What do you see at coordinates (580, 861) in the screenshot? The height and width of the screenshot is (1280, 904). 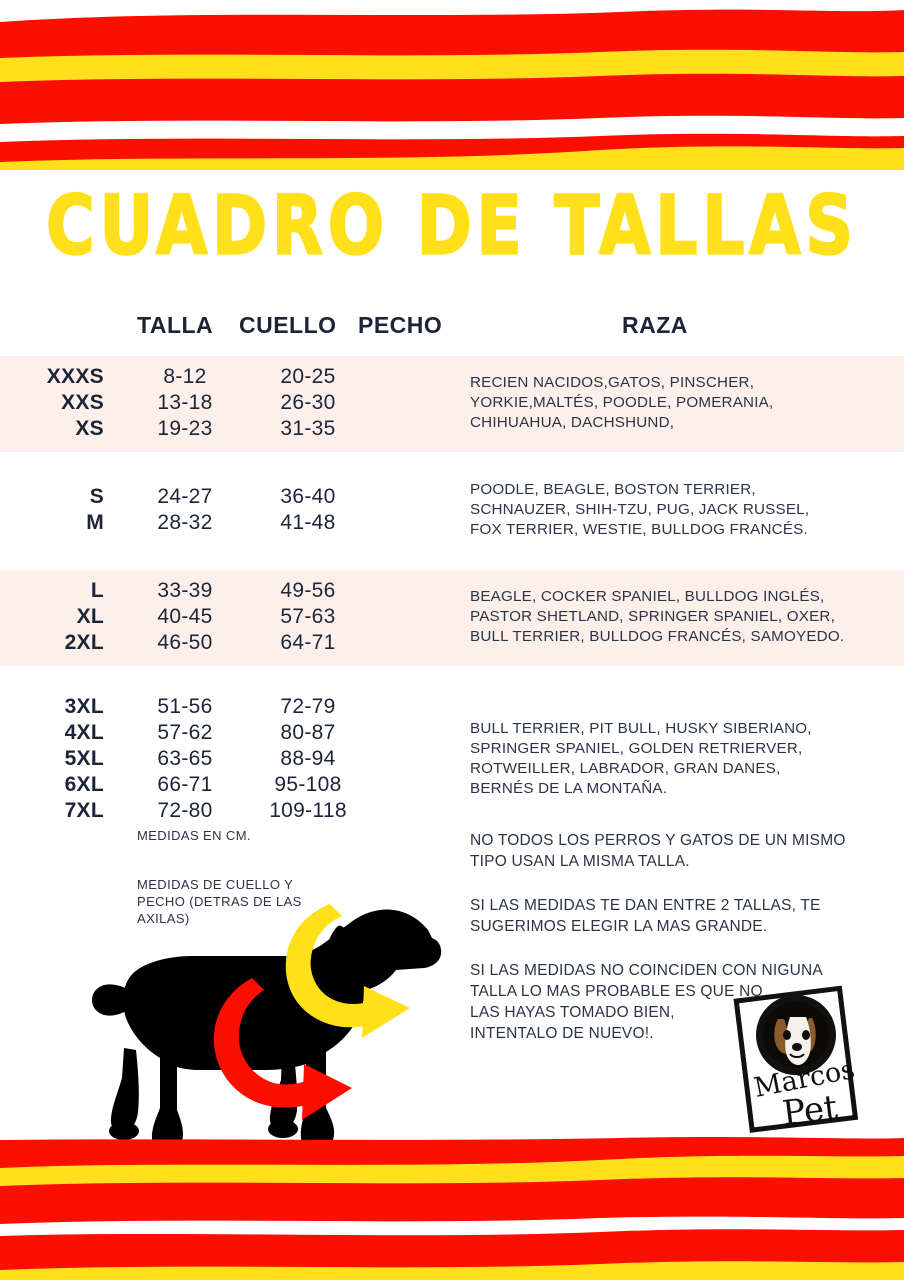 I see `note-line: TIPO USAN LA MISMA TALLA.` at bounding box center [580, 861].